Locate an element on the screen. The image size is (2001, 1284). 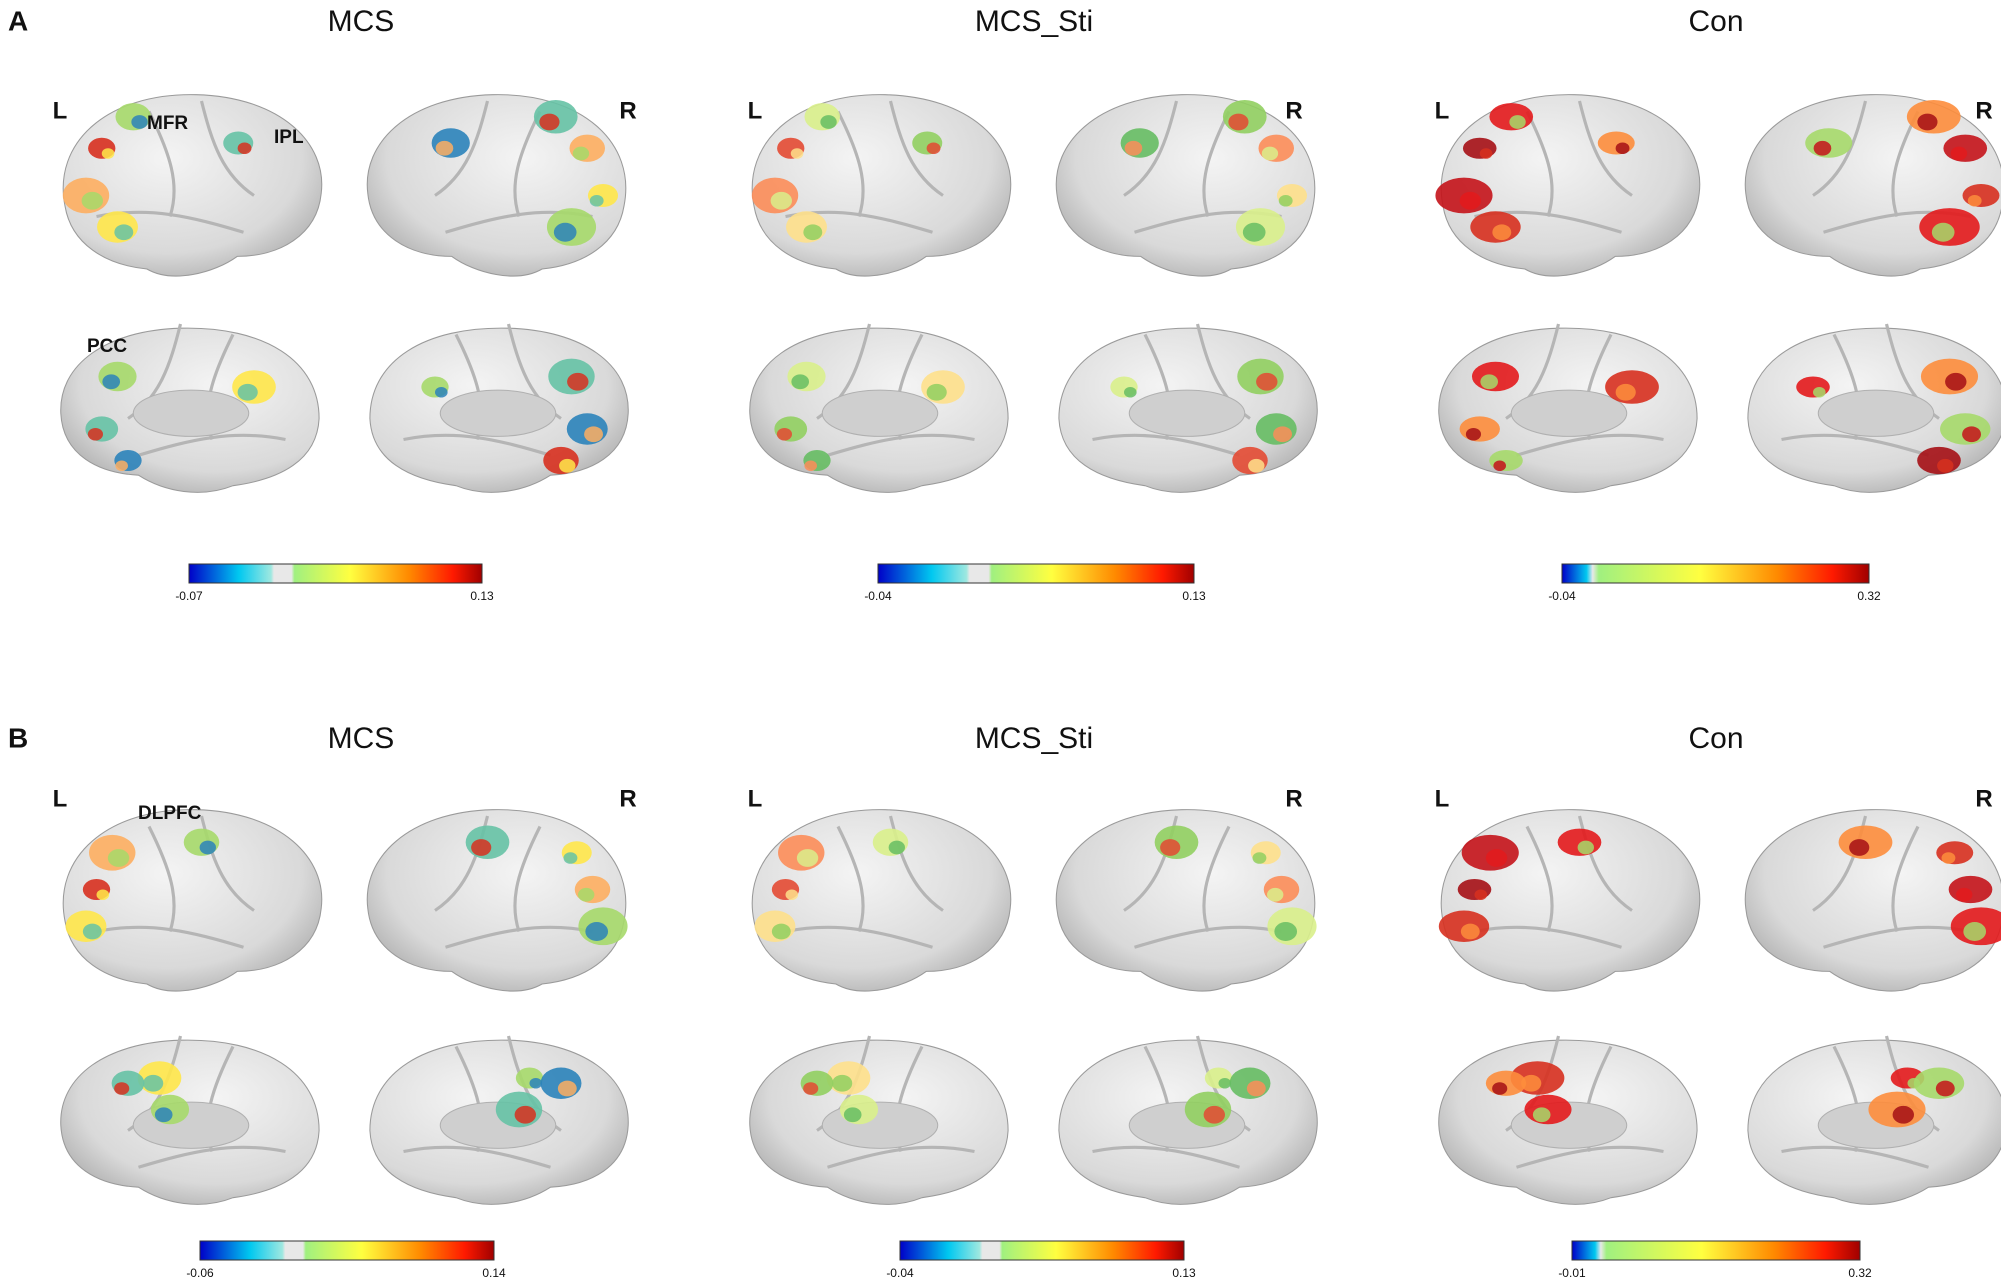
colorbar-min: -0.06 is located at coordinates (200, 1273).